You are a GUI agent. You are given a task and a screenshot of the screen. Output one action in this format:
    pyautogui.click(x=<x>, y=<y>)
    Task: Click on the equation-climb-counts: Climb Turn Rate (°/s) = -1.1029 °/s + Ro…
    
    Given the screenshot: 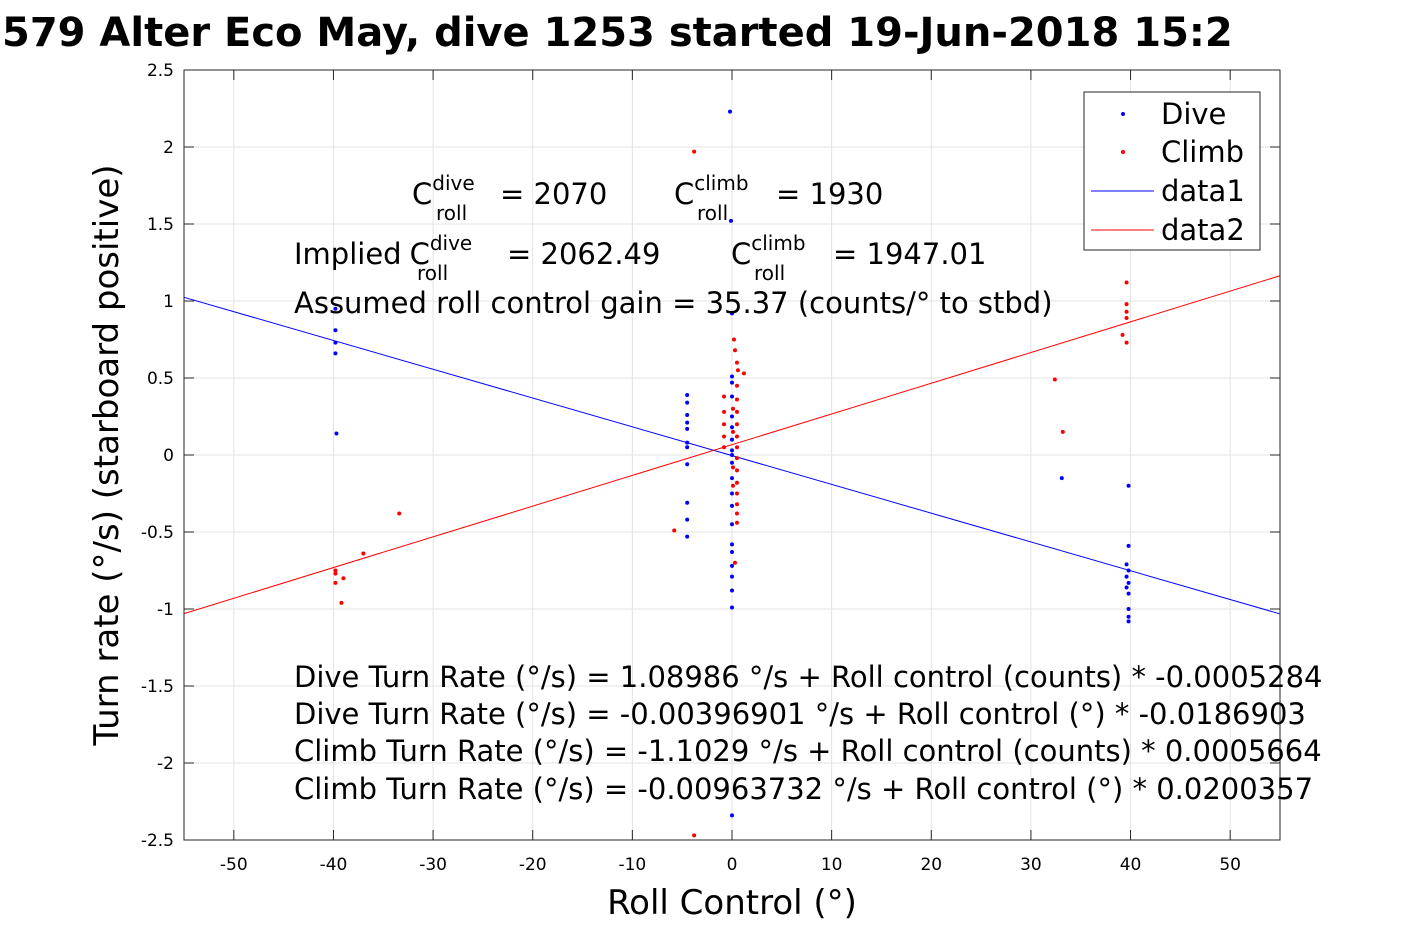 What is the action you would take?
    pyautogui.click(x=808, y=751)
    